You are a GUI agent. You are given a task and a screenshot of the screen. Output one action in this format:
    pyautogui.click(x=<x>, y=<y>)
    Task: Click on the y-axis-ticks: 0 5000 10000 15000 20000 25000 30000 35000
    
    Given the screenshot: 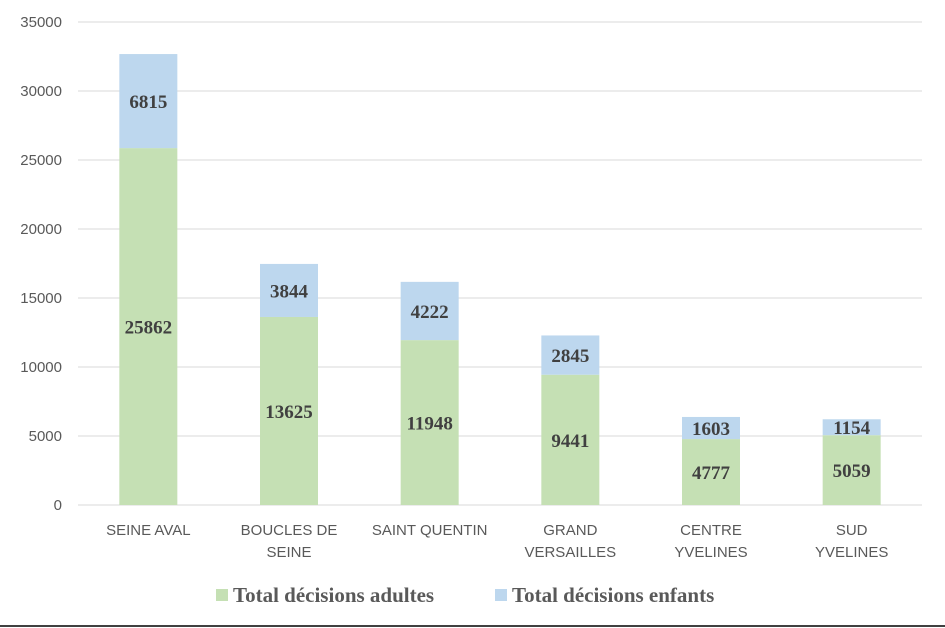 What is the action you would take?
    pyautogui.click(x=41, y=264)
    